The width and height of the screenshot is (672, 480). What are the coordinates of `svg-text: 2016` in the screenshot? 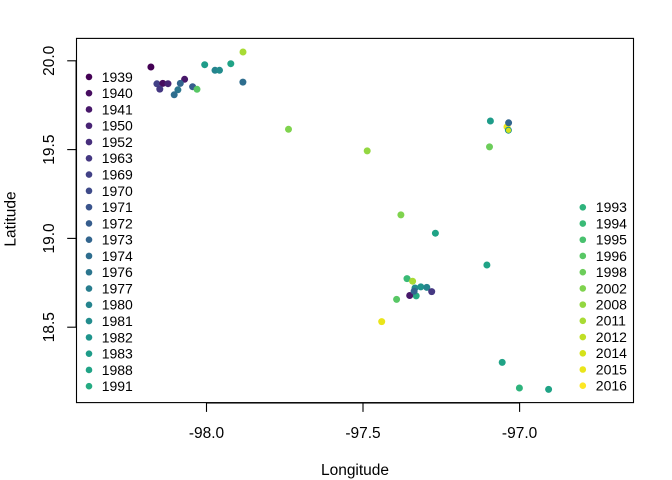 It's located at (611, 386).